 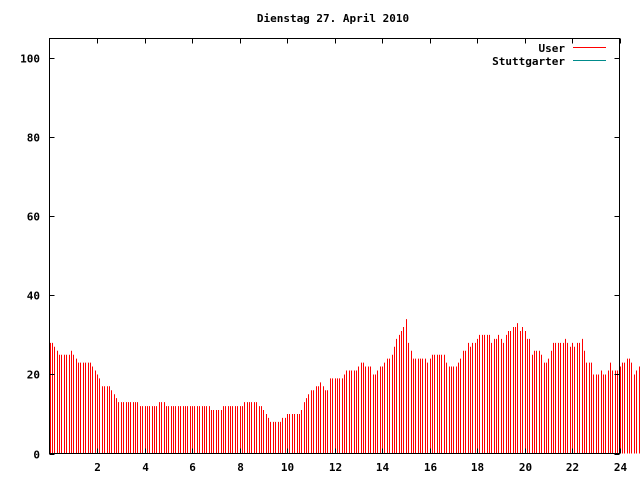 I want to click on y-tick-label: 0, so click(x=36, y=455).